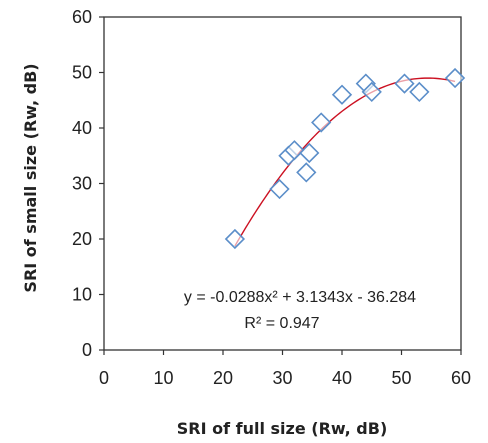 This screenshot has width=488, height=443. Describe the element at coordinates (82, 73) in the screenshot. I see `y-tick-label: 50` at that location.